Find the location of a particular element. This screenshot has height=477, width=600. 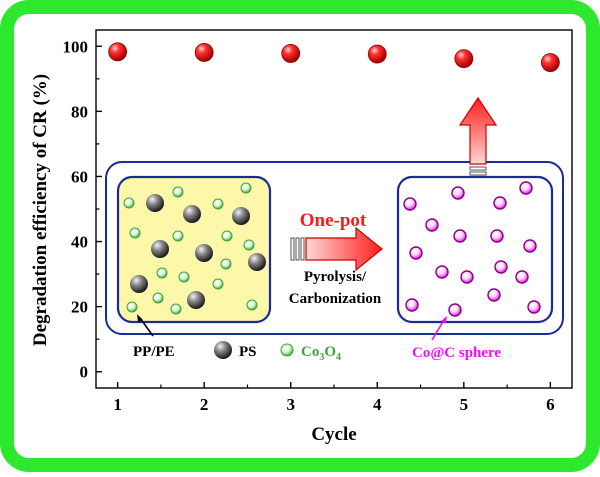

x-tick-label: 2 is located at coordinates (204, 404).